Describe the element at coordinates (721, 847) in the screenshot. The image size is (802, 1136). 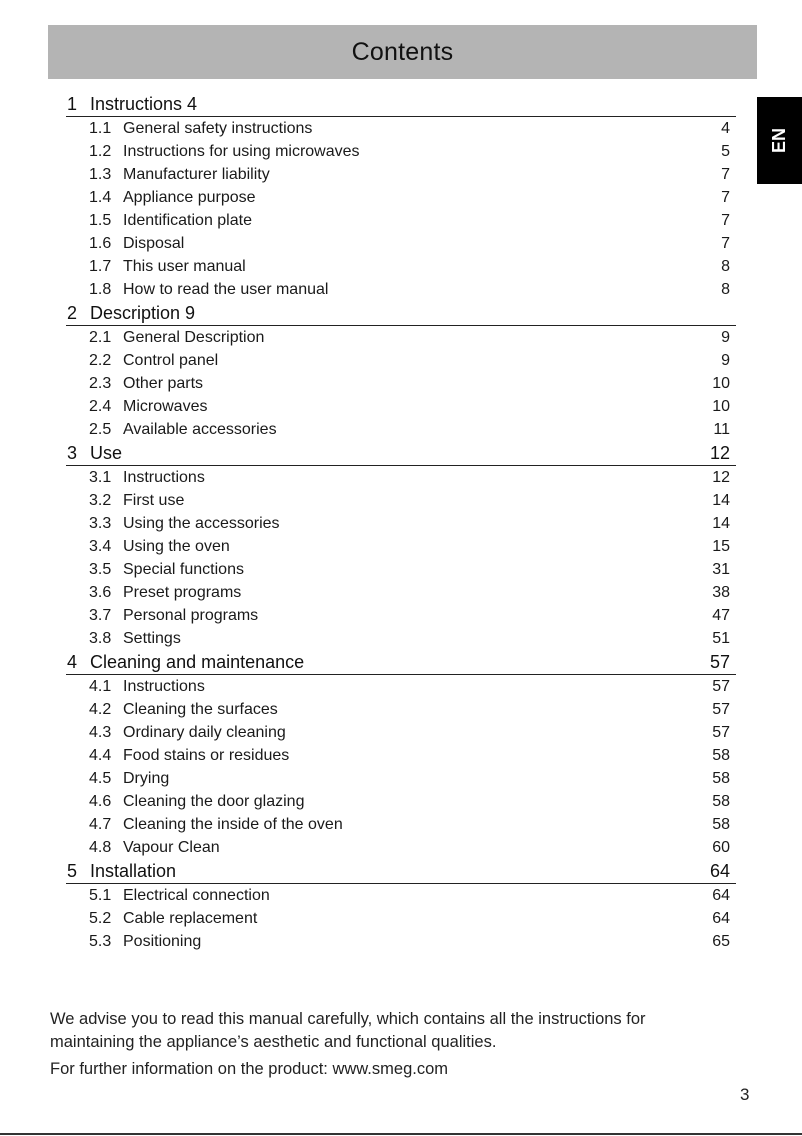
I see `entry-page: 60` at that location.